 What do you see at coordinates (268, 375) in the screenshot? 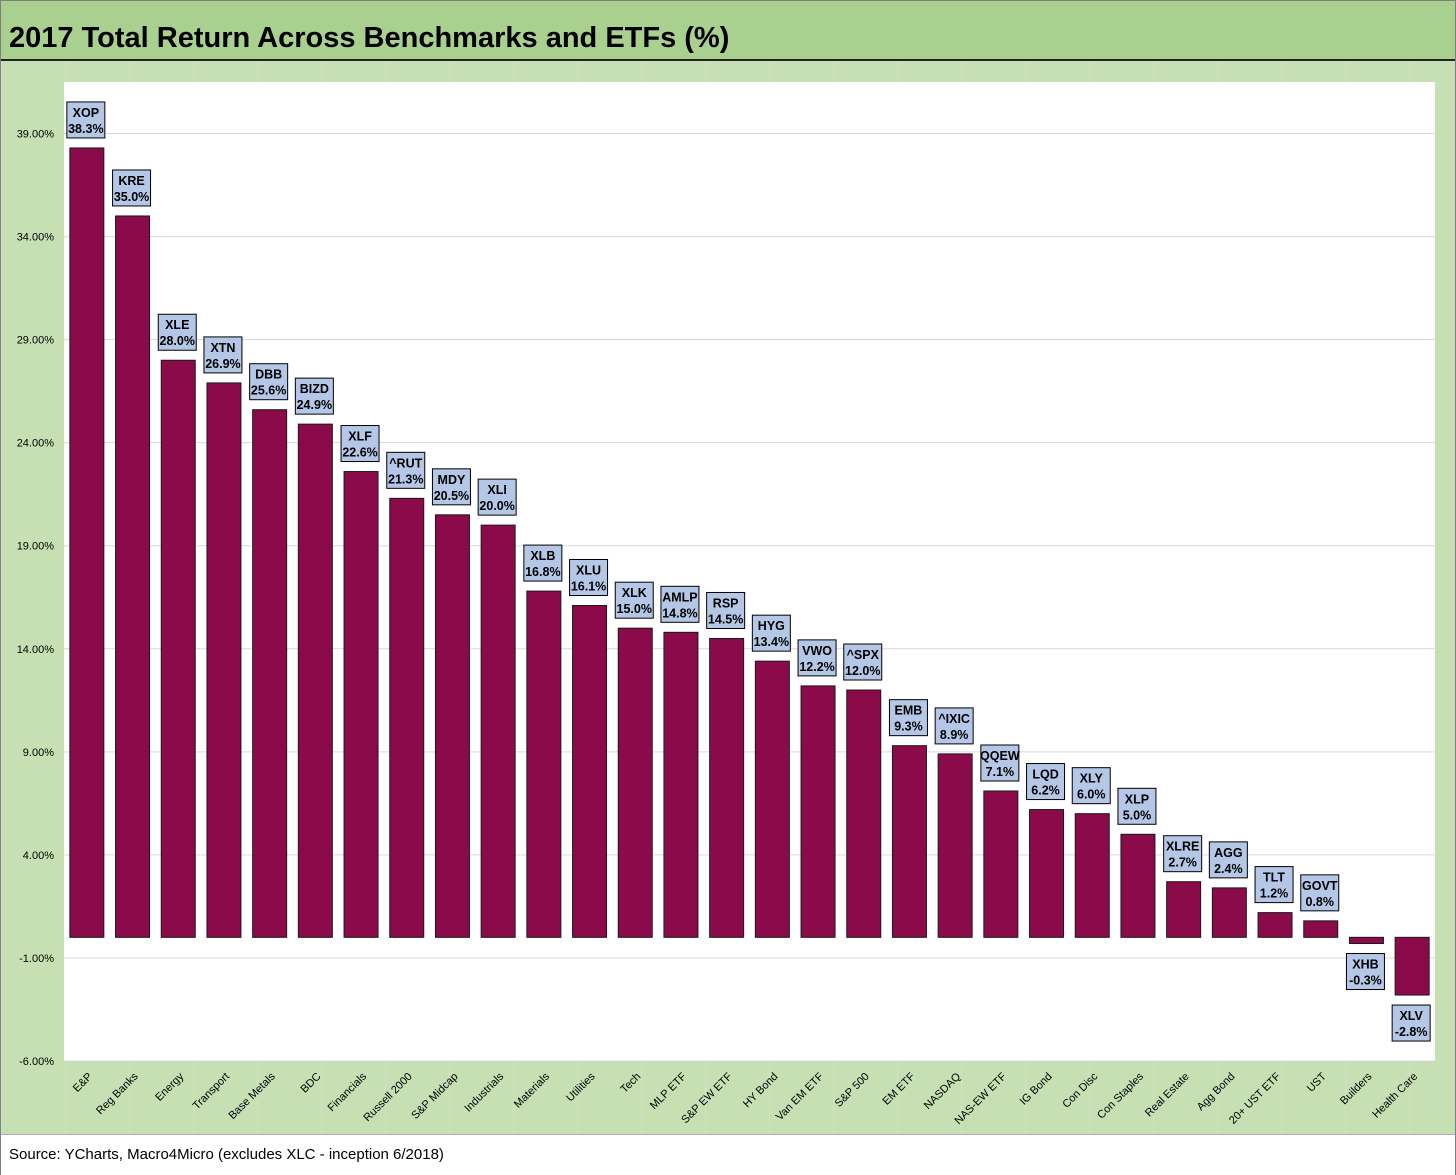
I see `ticker-label: DBB` at bounding box center [268, 375].